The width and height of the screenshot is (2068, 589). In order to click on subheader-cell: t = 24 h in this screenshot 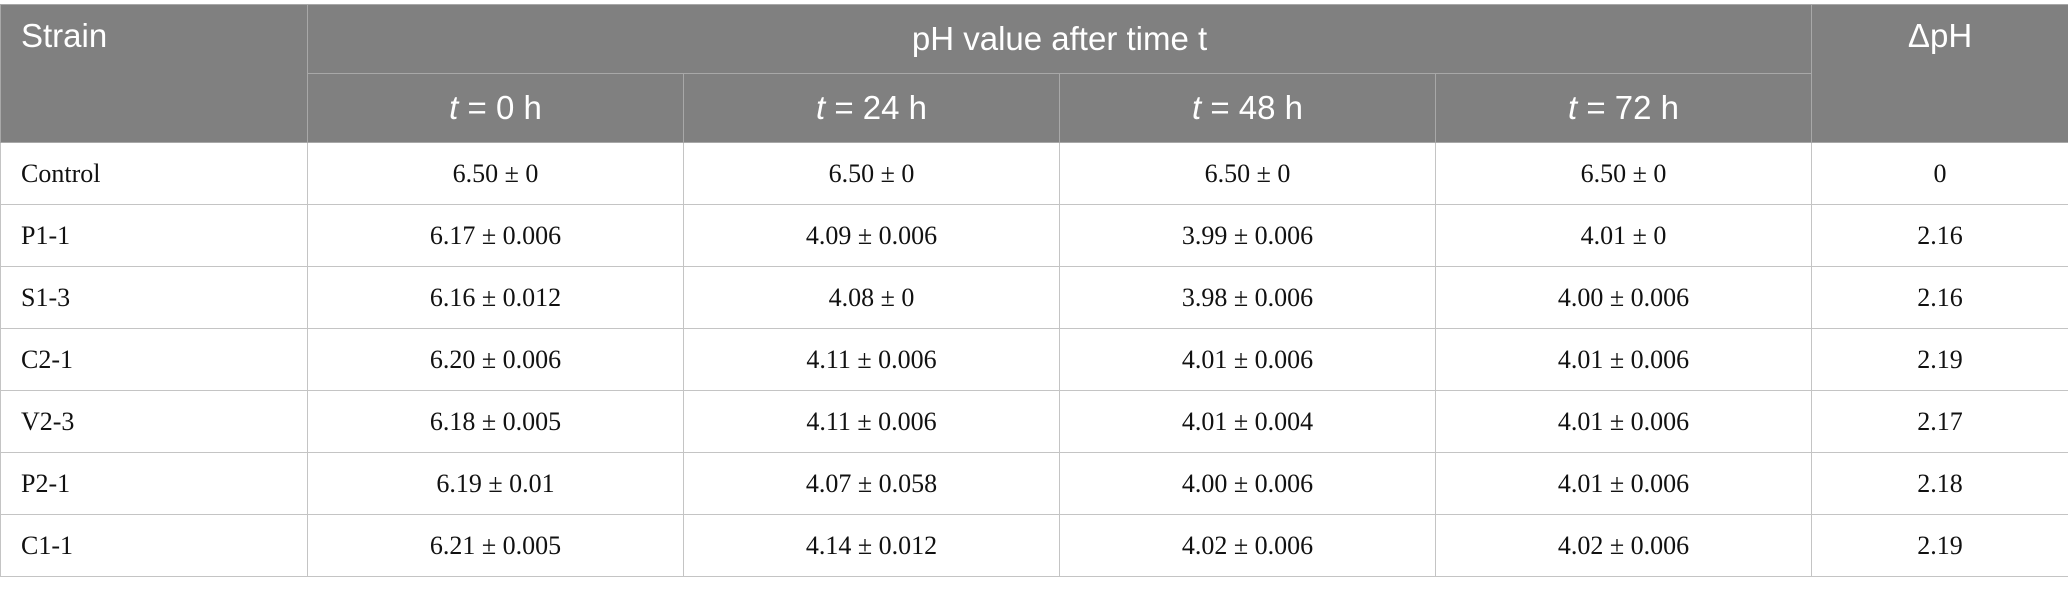, I will do `click(872, 108)`.